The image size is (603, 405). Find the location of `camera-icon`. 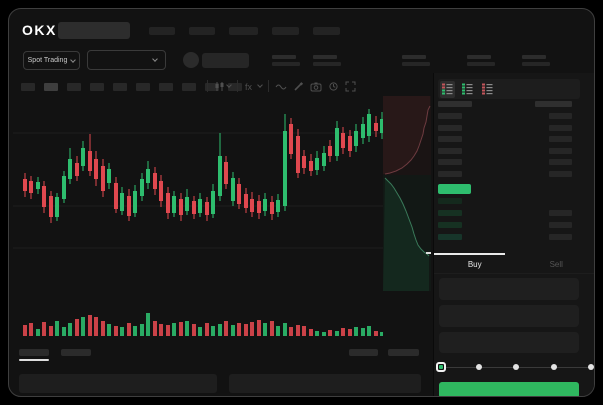

camera-icon is located at coordinates (316, 86).